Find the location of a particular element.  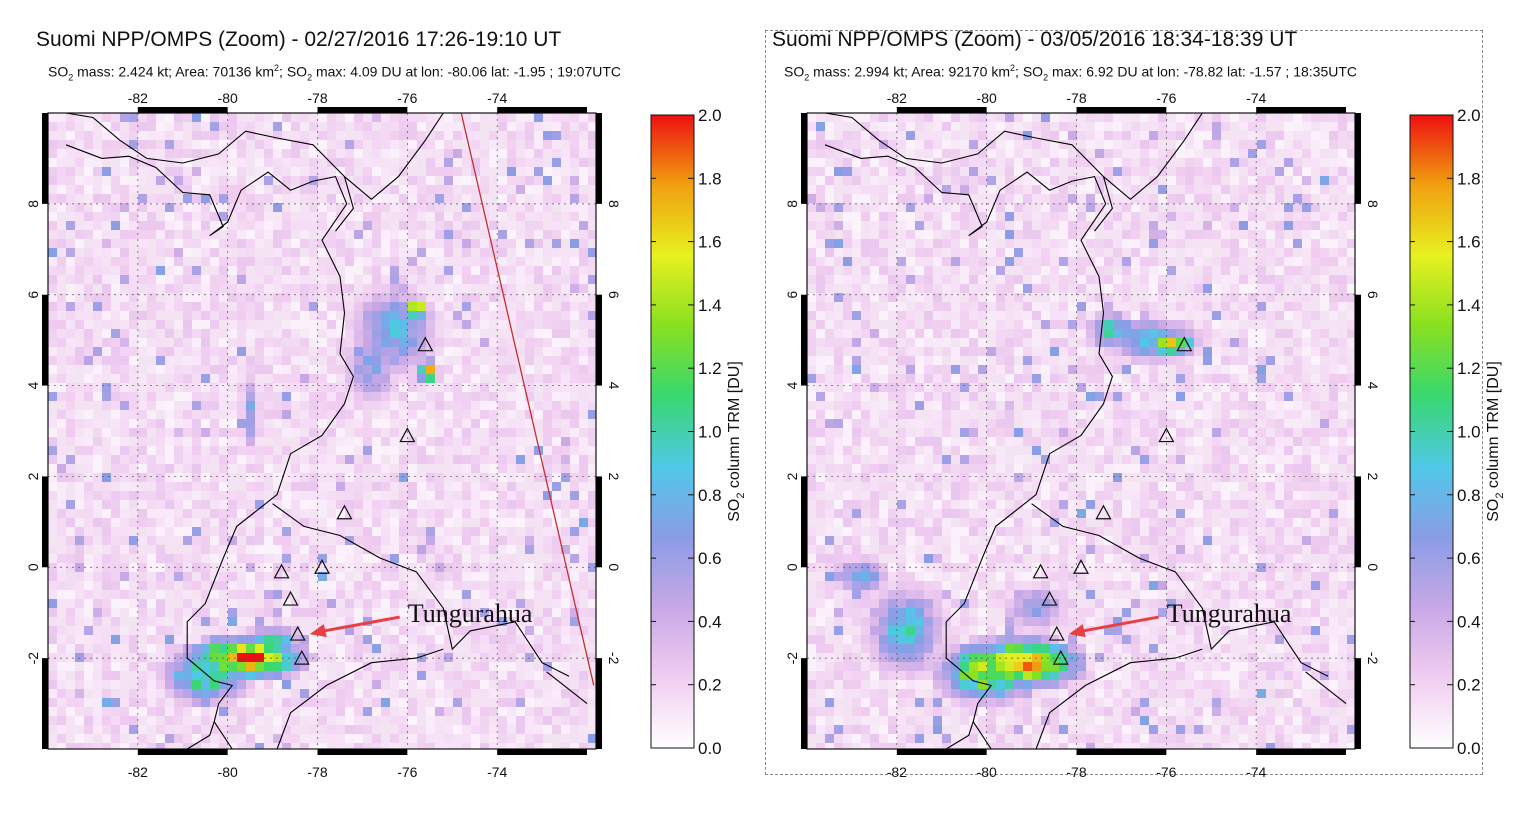

coastline is located at coordinates (210, 446).